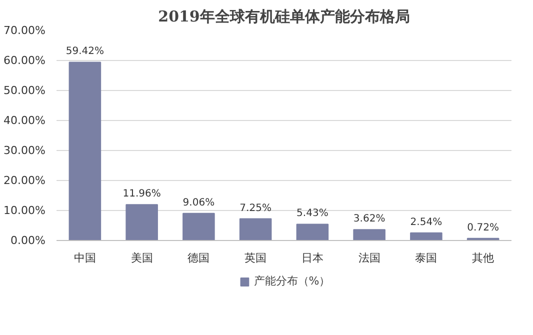 This screenshot has width=533, height=335. I want to click on data-label: 7.25%, so click(256, 208).